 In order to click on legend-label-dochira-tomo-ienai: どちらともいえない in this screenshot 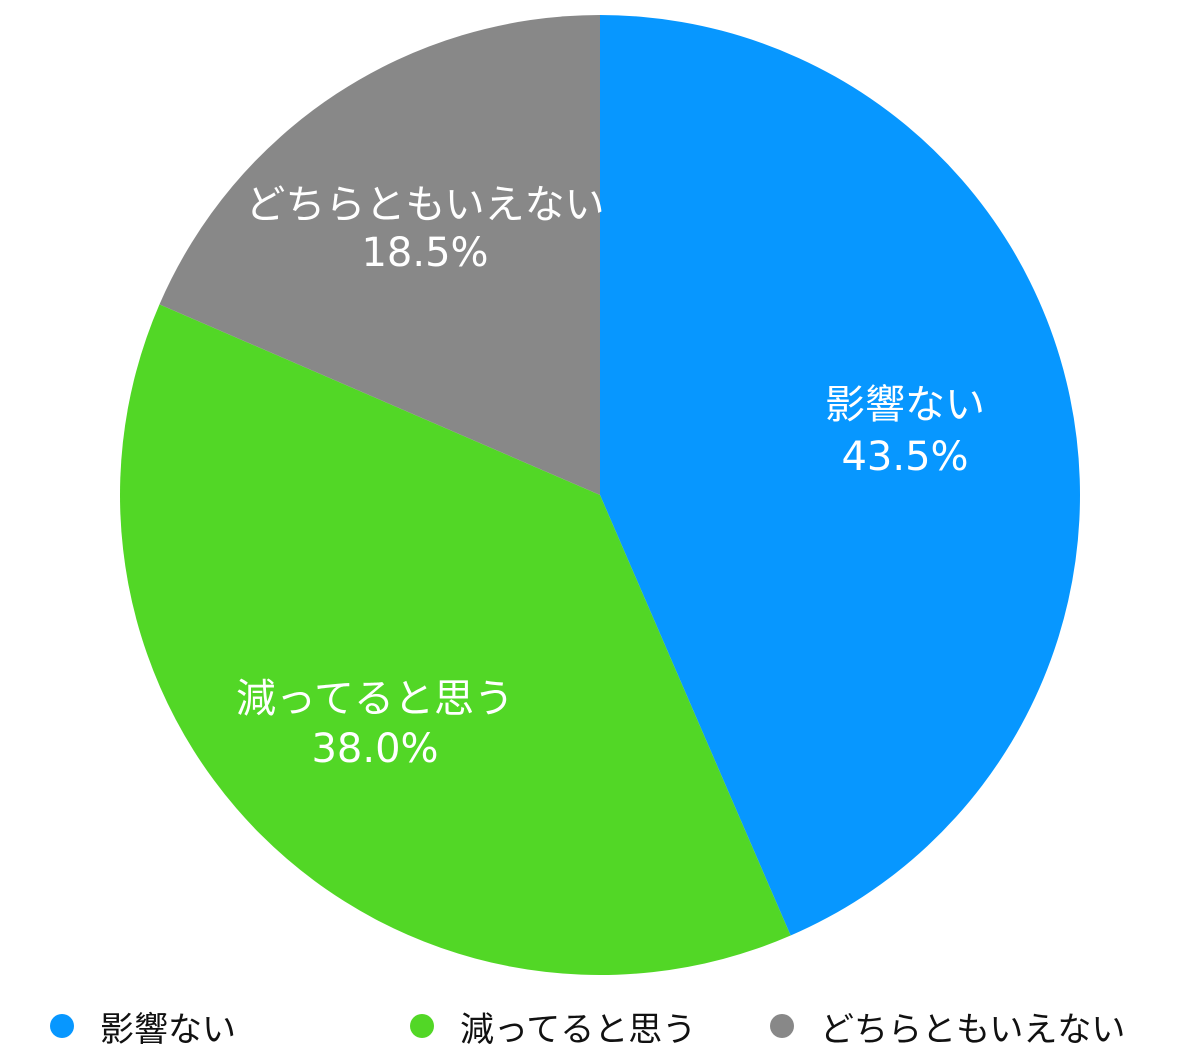, I will do `click(973, 1029)`.